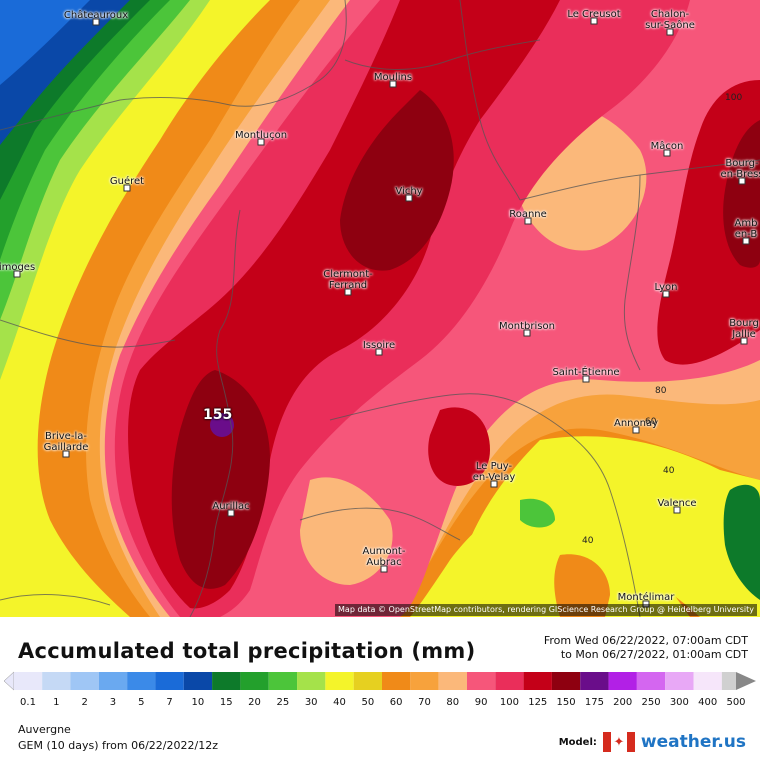 The image size is (760, 760). Describe the element at coordinates (651, 702) in the screenshot. I see `scale-tick-label: 250` at that location.